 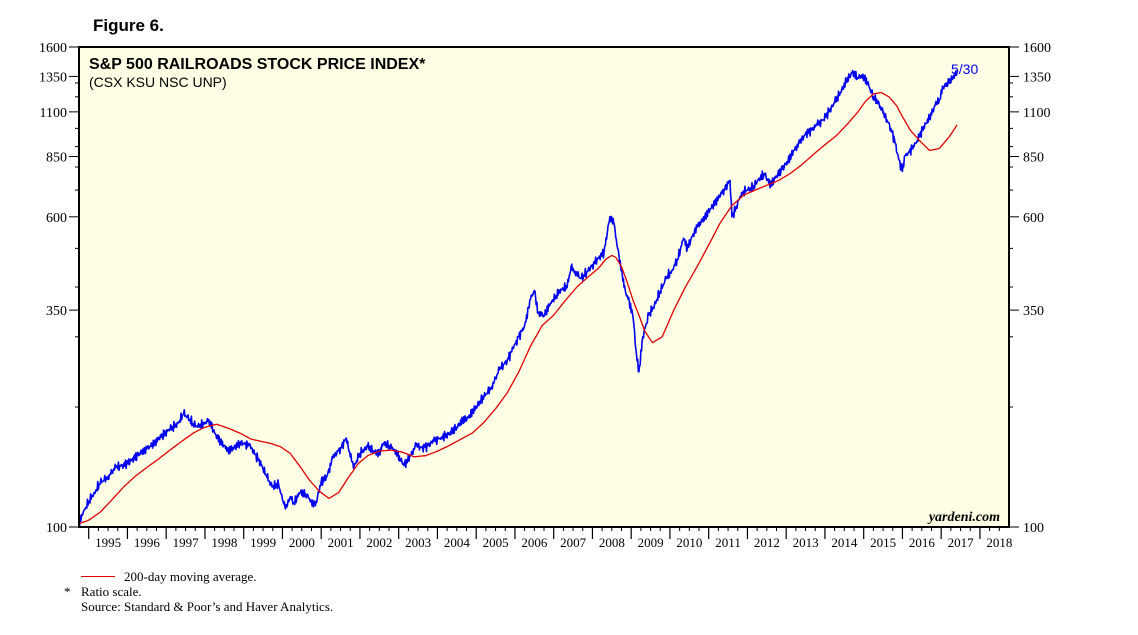 What do you see at coordinates (53, 48) in the screenshot?
I see `y-tick-label-left: 1600` at bounding box center [53, 48].